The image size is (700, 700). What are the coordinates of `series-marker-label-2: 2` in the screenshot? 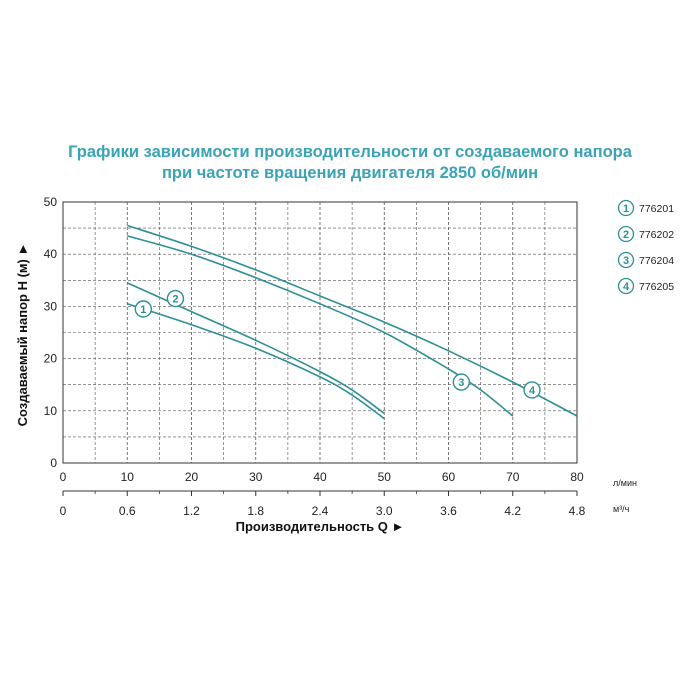 It's located at (175, 300).